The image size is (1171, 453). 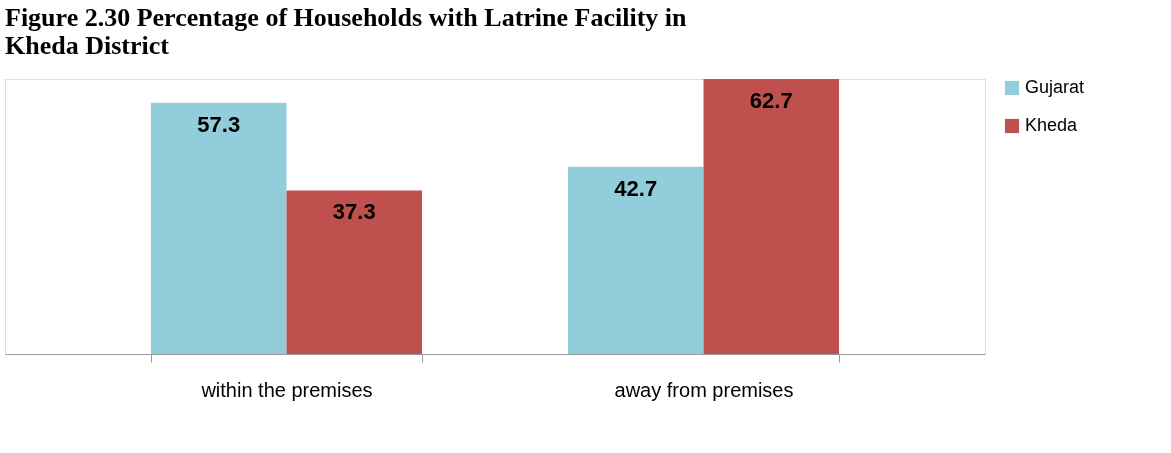 I want to click on data-label: 37.3, so click(x=354, y=212).